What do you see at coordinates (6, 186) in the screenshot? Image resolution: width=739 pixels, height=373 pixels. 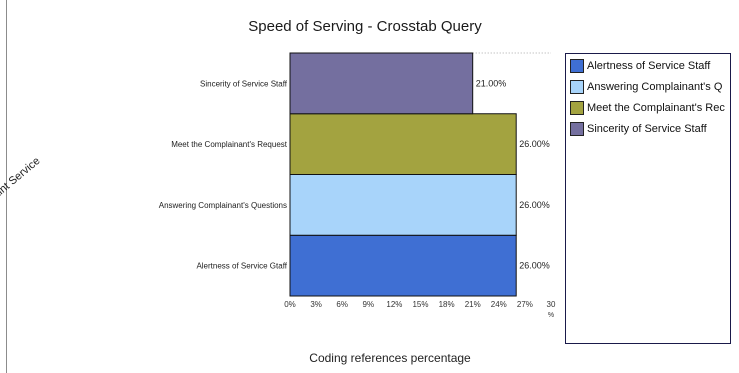 I see `left-border-line` at bounding box center [6, 186].